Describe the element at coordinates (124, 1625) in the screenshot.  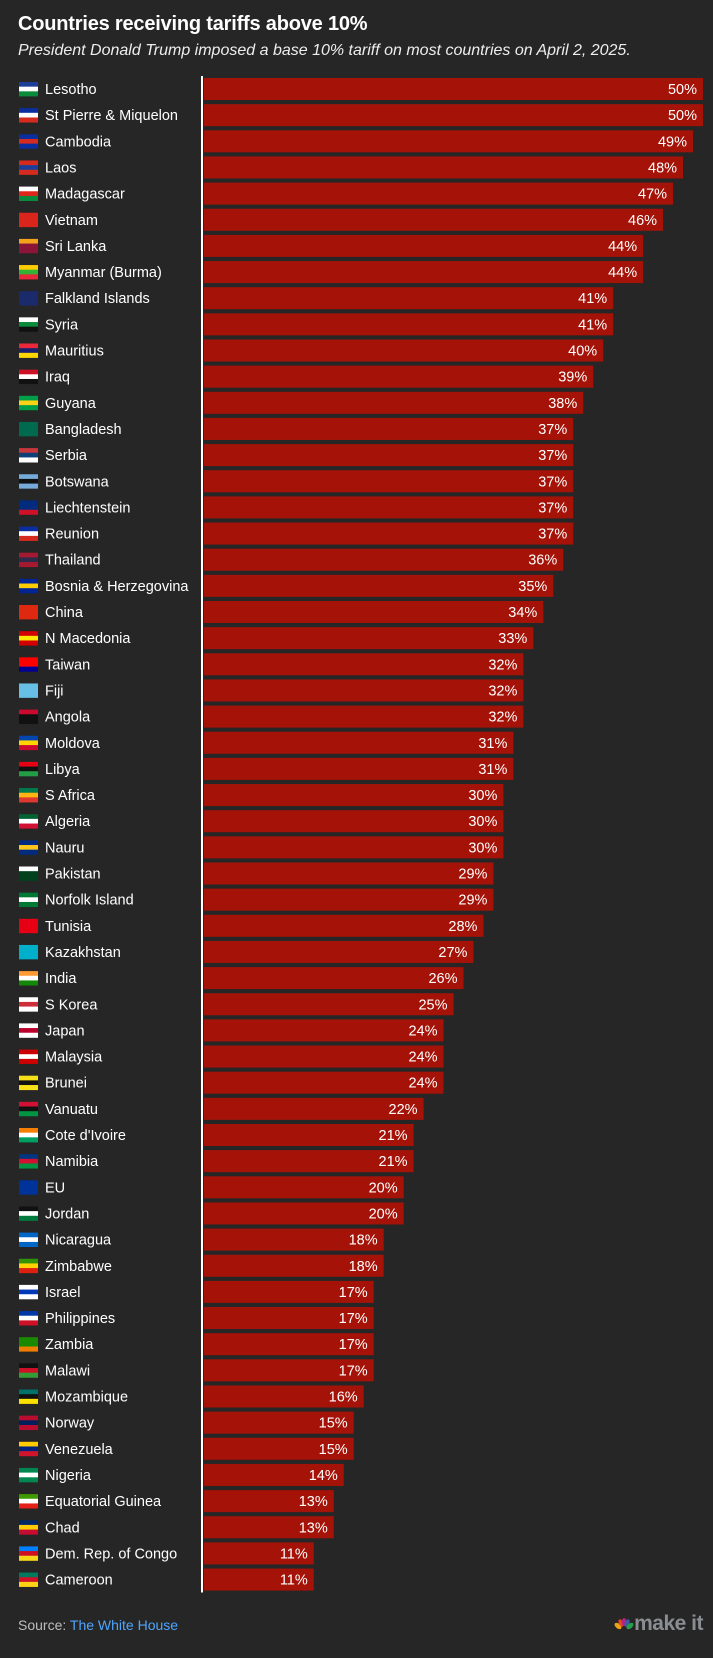
I see `source-link: The White House` at that location.